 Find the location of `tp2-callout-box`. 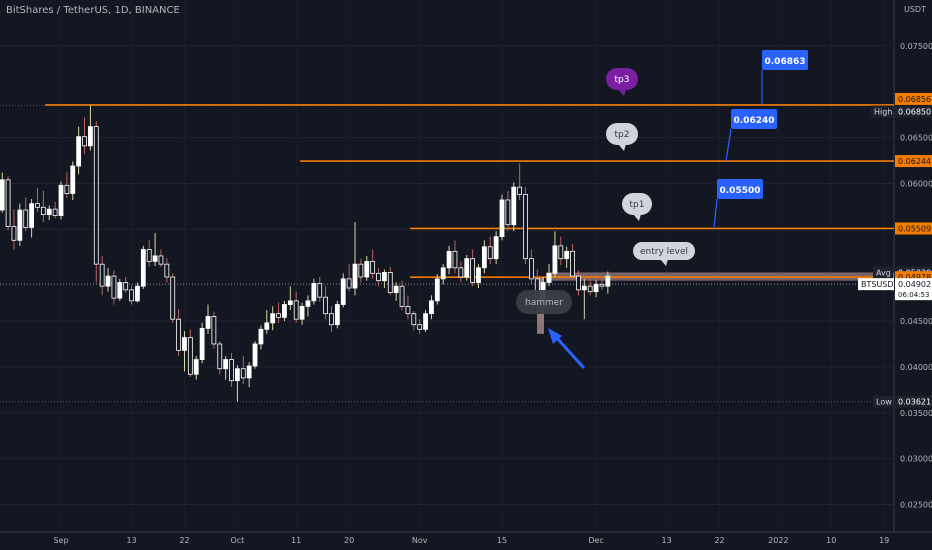

tp2-callout-box is located at coordinates (754, 119).